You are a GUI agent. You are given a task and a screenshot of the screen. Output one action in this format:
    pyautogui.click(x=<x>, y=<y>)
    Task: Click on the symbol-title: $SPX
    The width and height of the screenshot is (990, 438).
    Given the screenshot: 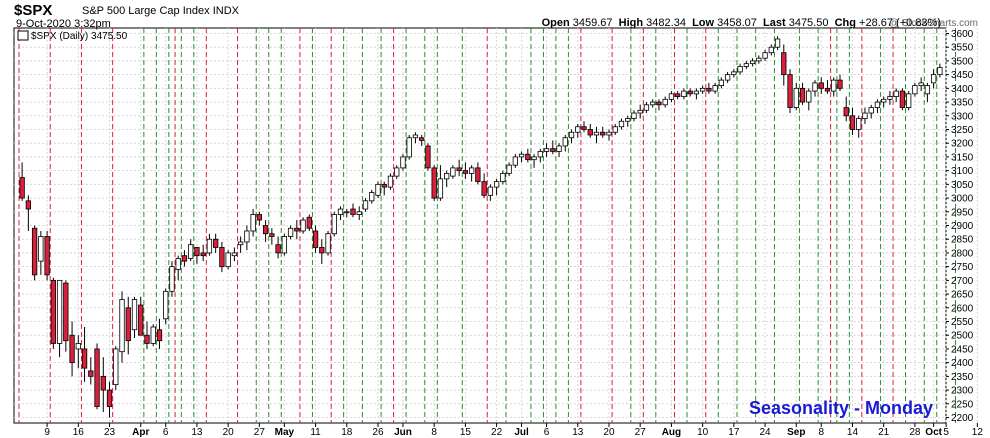 What is the action you would take?
    pyautogui.click(x=33, y=10)
    